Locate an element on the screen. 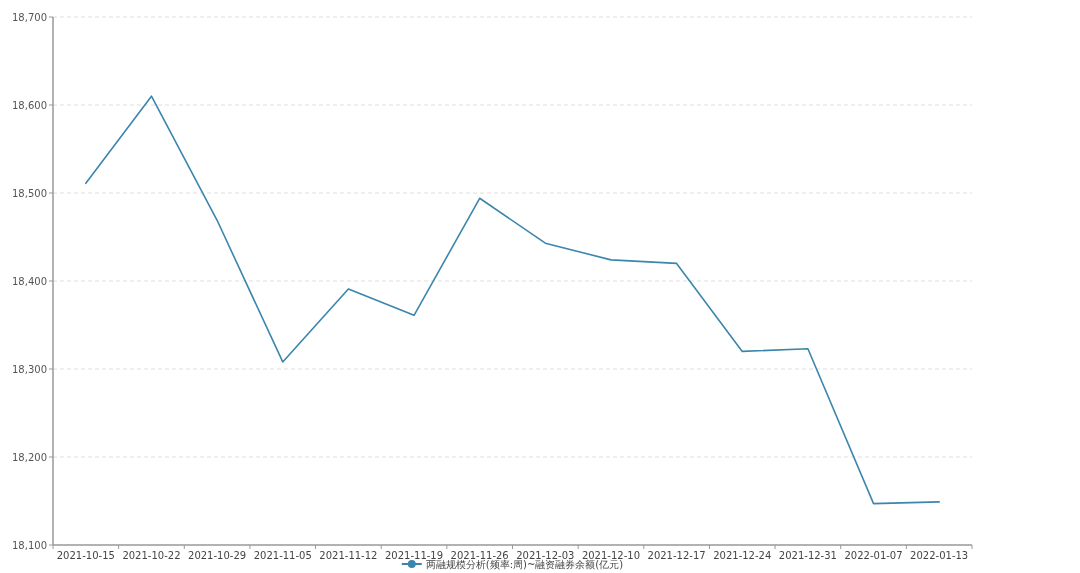 Image resolution: width=1080 pixels, height=573 pixels. x-tick-label: 2021-11-19 is located at coordinates (414, 555).